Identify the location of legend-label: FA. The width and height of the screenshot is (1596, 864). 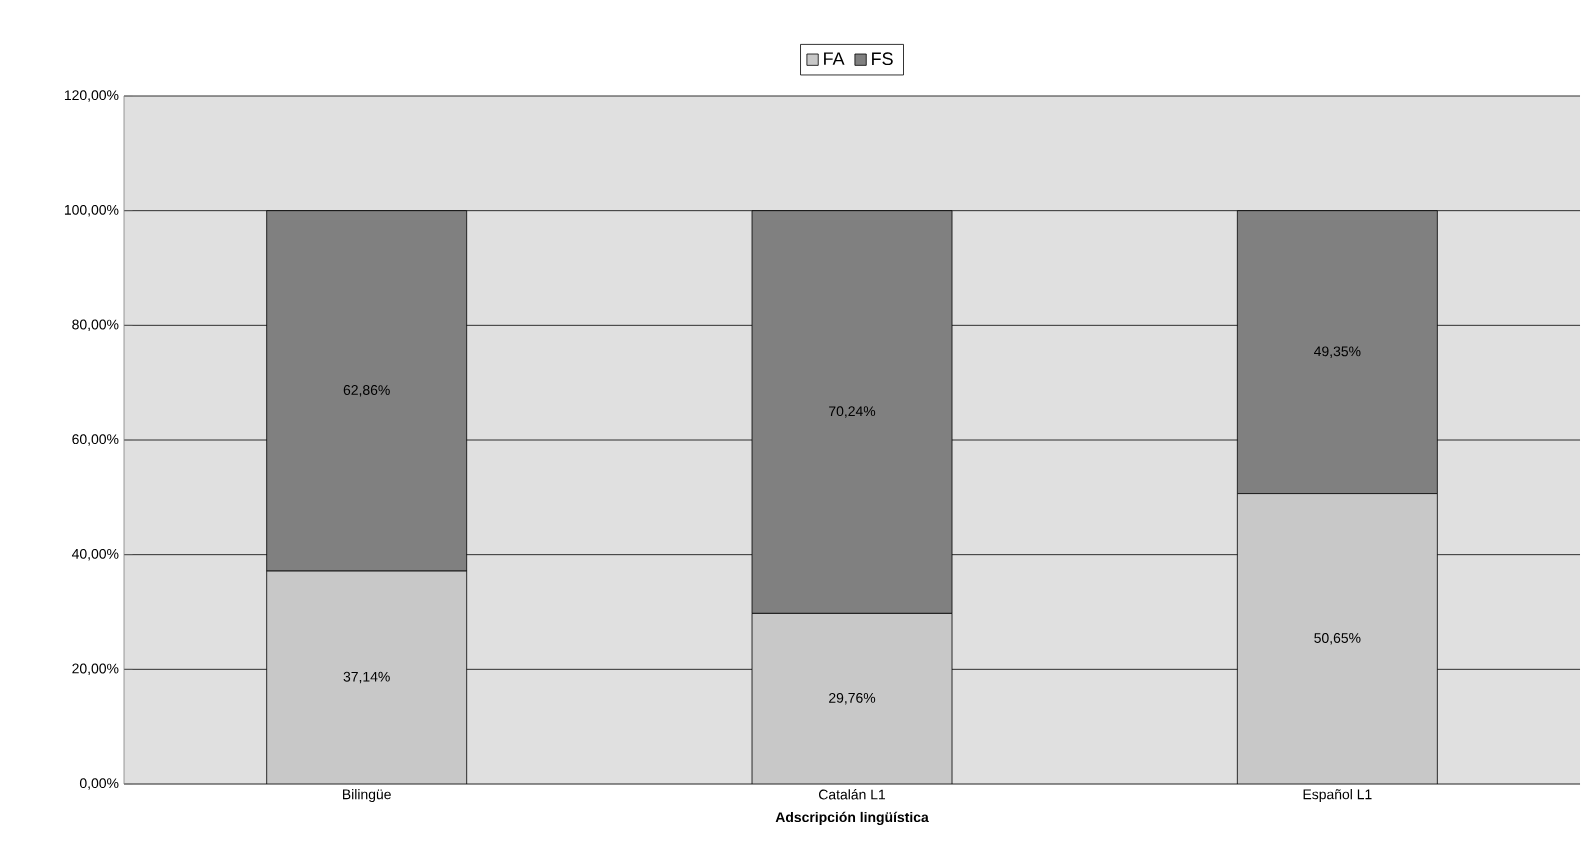
(834, 58).